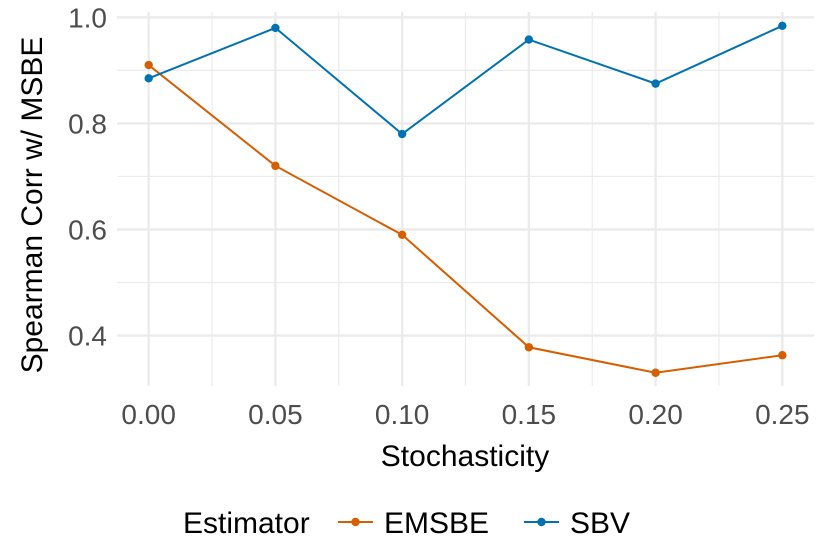 The image size is (830, 554). What do you see at coordinates (87, 176) in the screenshot?
I see `y-axis-ticks: 0.4 0.6 0.8 1.0` at bounding box center [87, 176].